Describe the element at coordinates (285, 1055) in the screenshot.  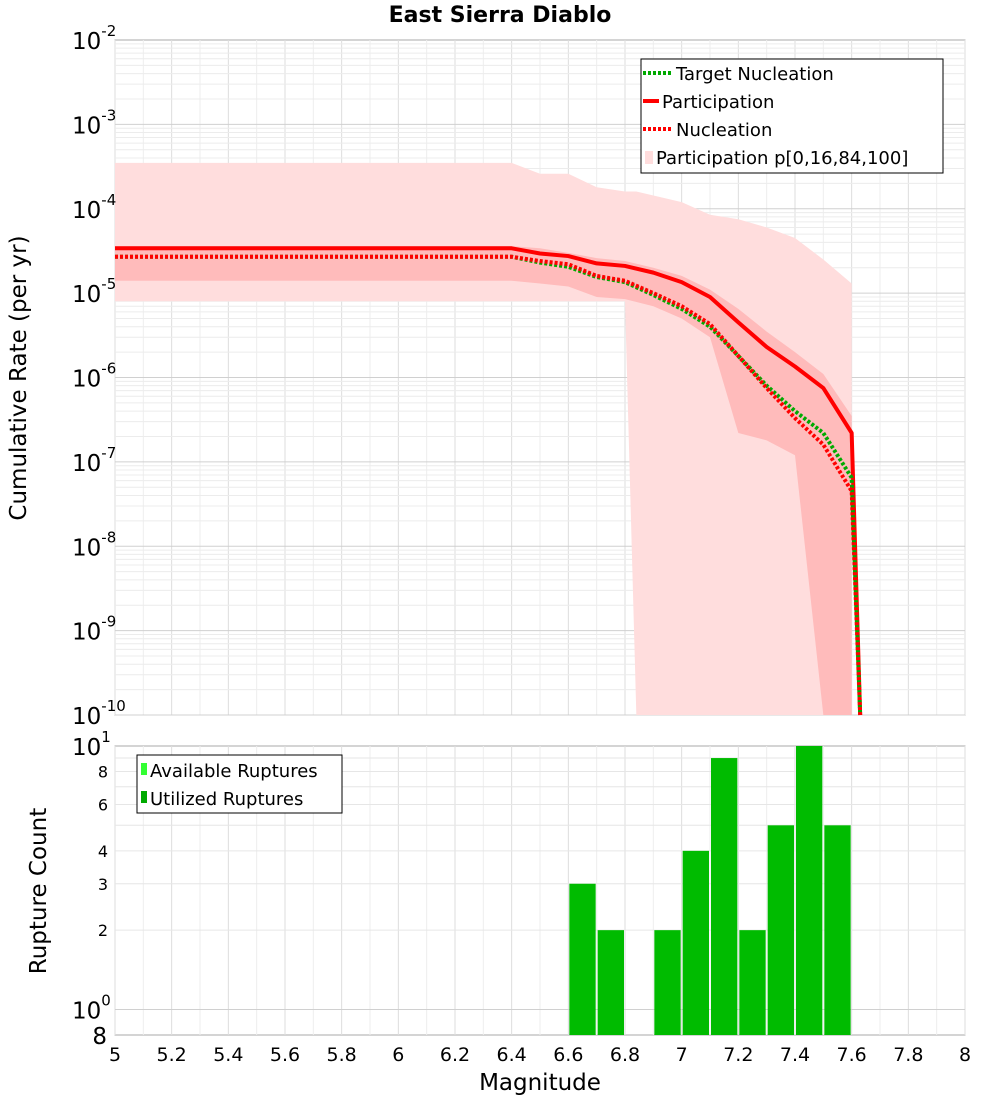
I see `x-tick-label: 5.6` at that location.